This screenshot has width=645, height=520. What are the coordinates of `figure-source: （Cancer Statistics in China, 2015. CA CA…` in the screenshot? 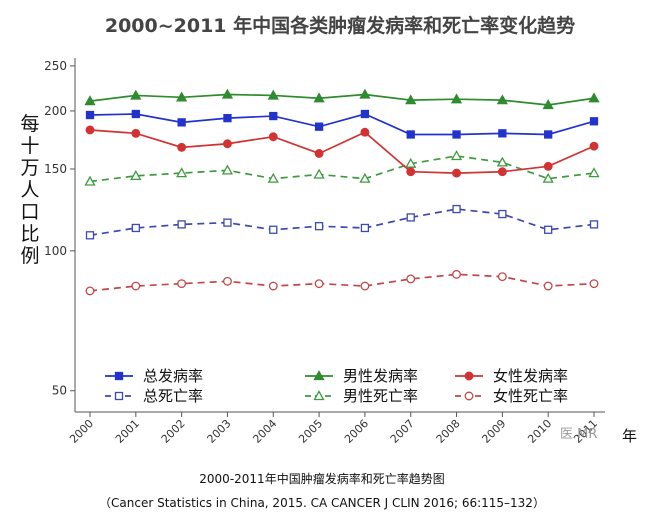 It's located at (322, 503).